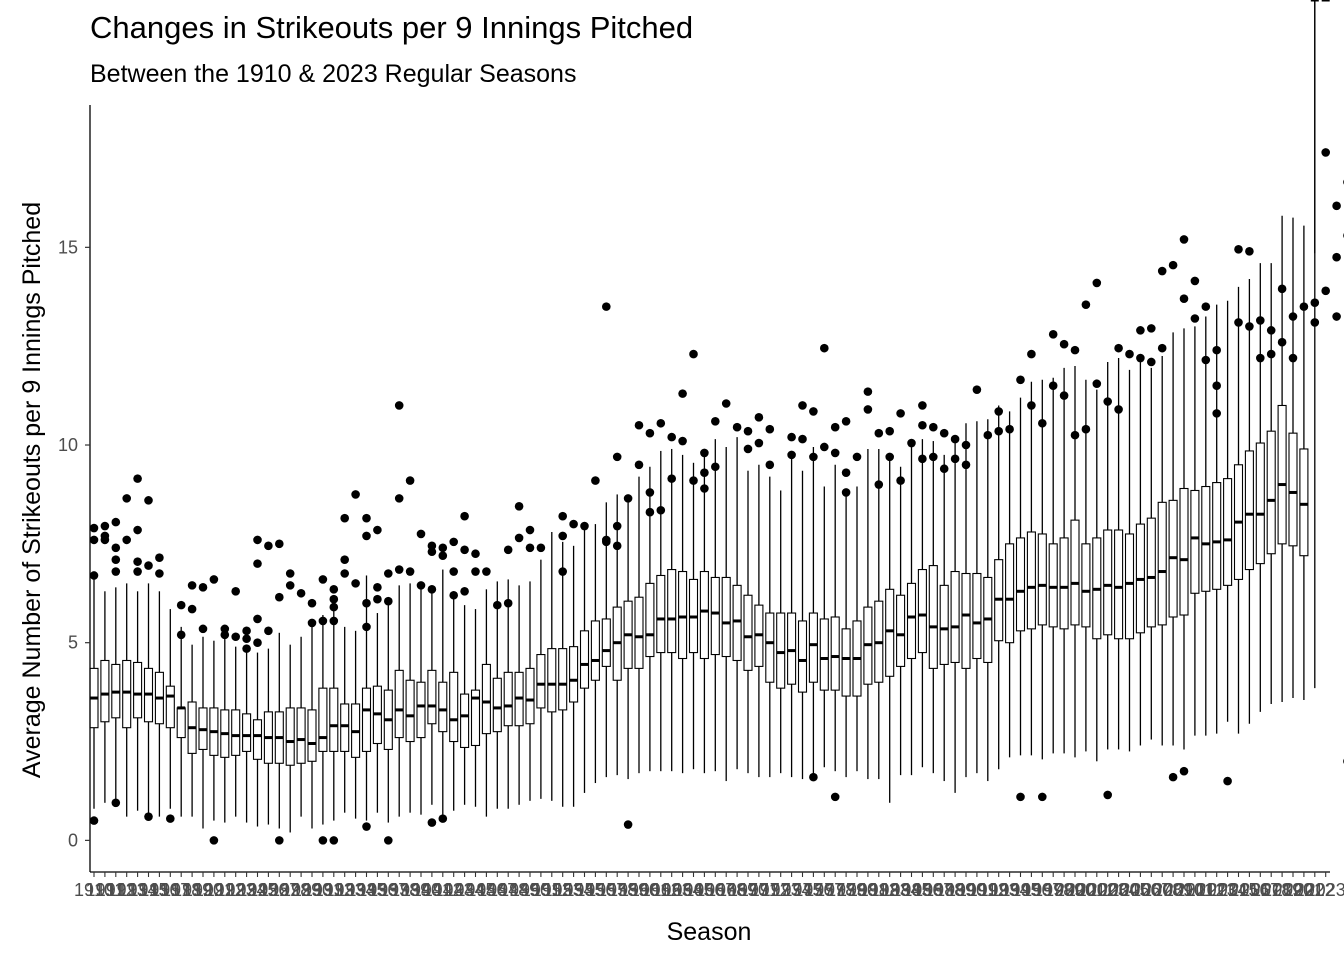  What do you see at coordinates (236, 731) in the screenshot?
I see `box-1923` at bounding box center [236, 731].